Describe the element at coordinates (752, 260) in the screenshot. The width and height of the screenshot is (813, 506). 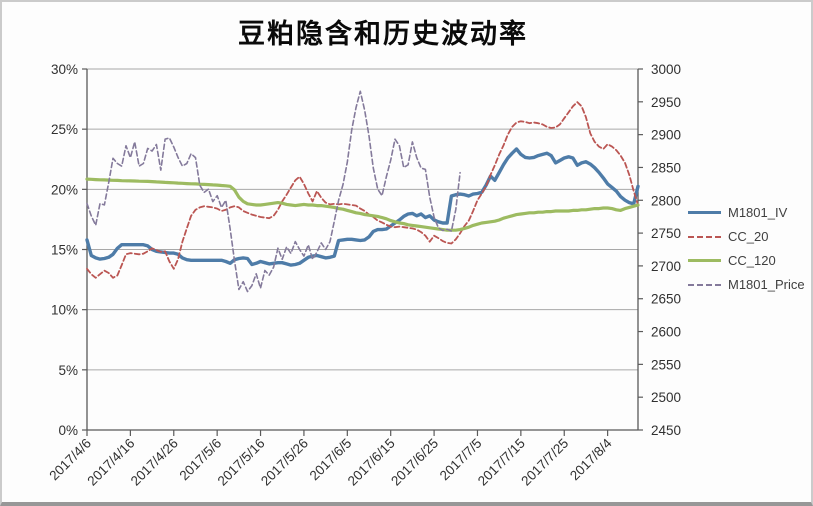
I see `legend-label: CC_120` at that location.